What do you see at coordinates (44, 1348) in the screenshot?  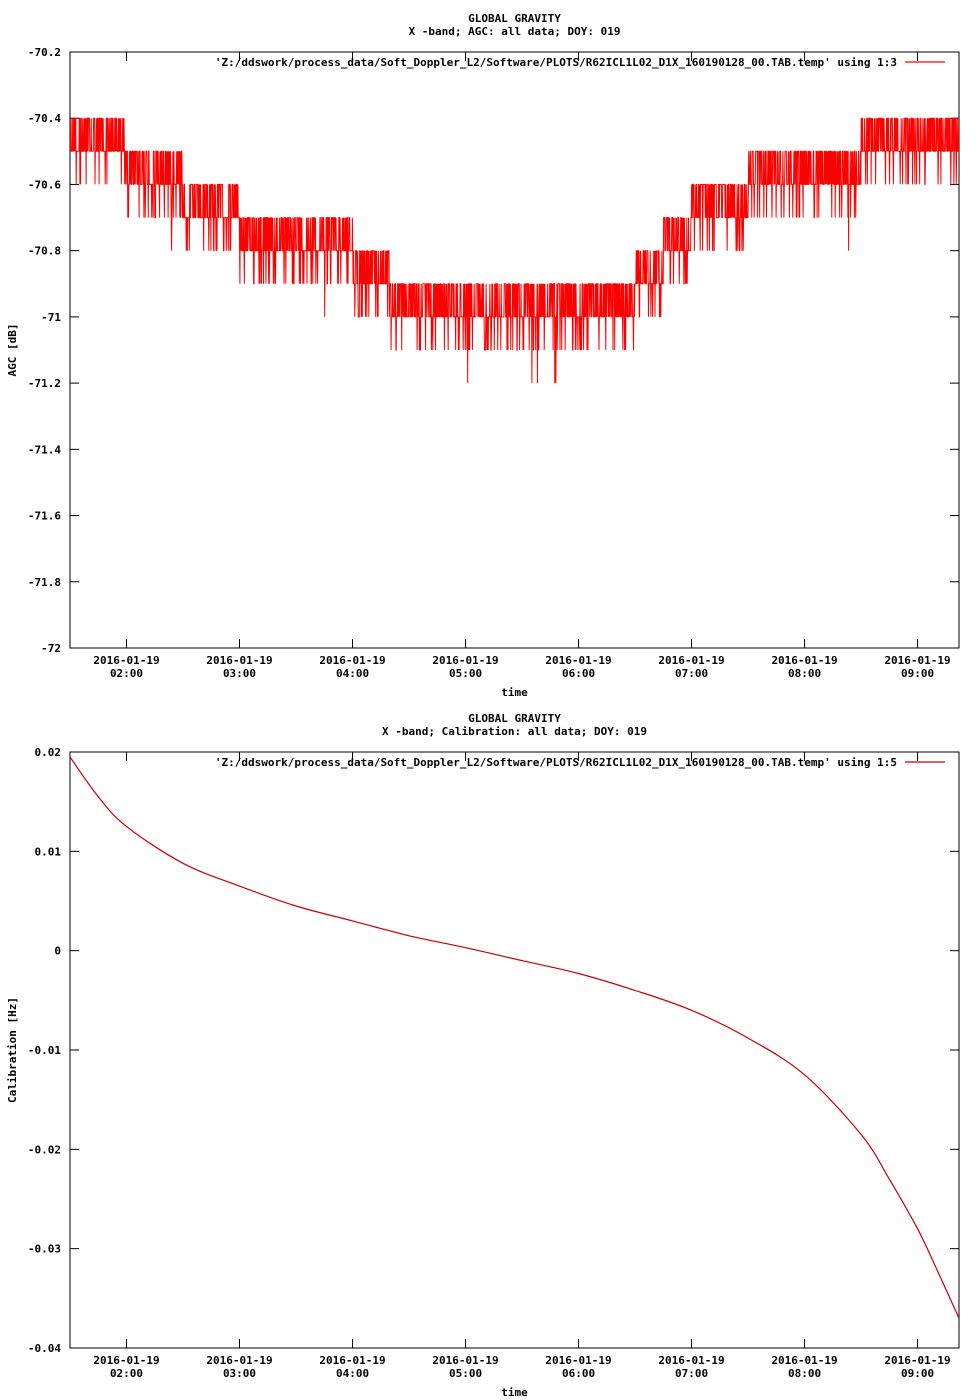 I see `y-tick-label: -0.04` at bounding box center [44, 1348].